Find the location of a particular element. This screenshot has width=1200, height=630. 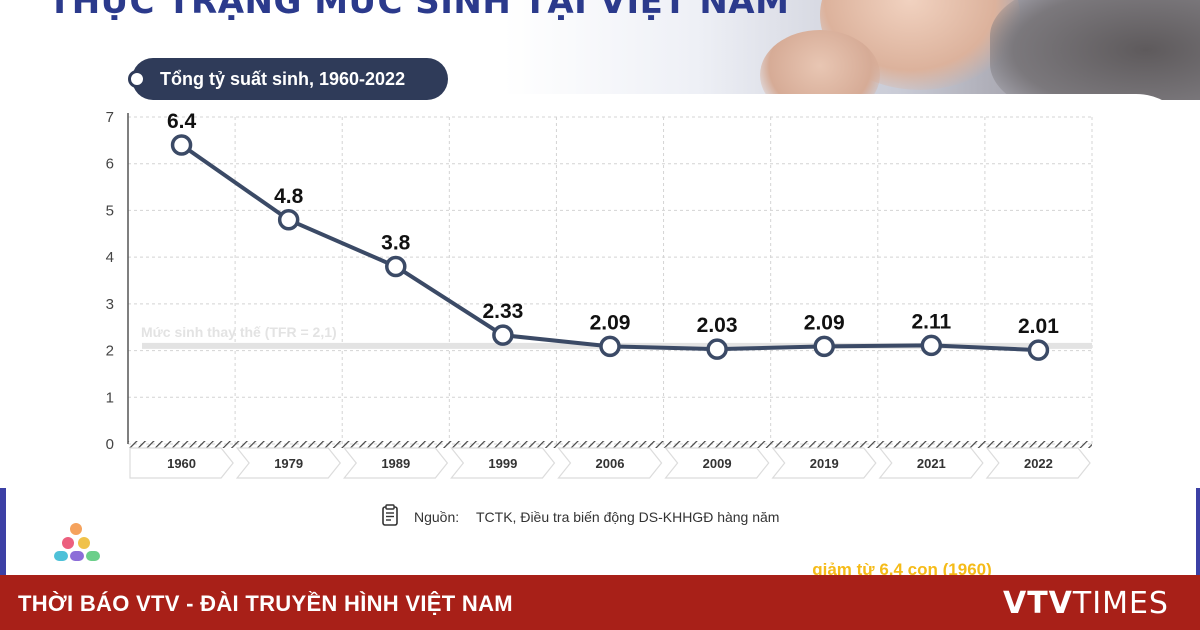

photo-child-head is located at coordinates (820, 65).